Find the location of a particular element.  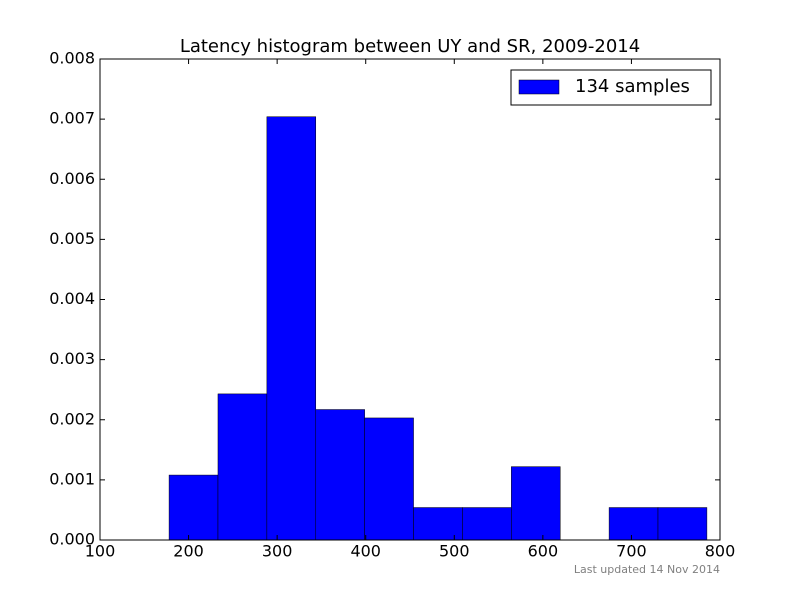

y-tick-label: 0.001 is located at coordinates (72, 478).